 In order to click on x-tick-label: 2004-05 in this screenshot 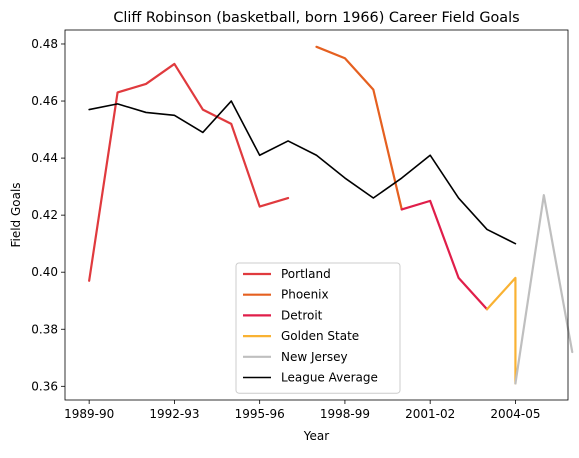, I will do `click(515, 414)`.